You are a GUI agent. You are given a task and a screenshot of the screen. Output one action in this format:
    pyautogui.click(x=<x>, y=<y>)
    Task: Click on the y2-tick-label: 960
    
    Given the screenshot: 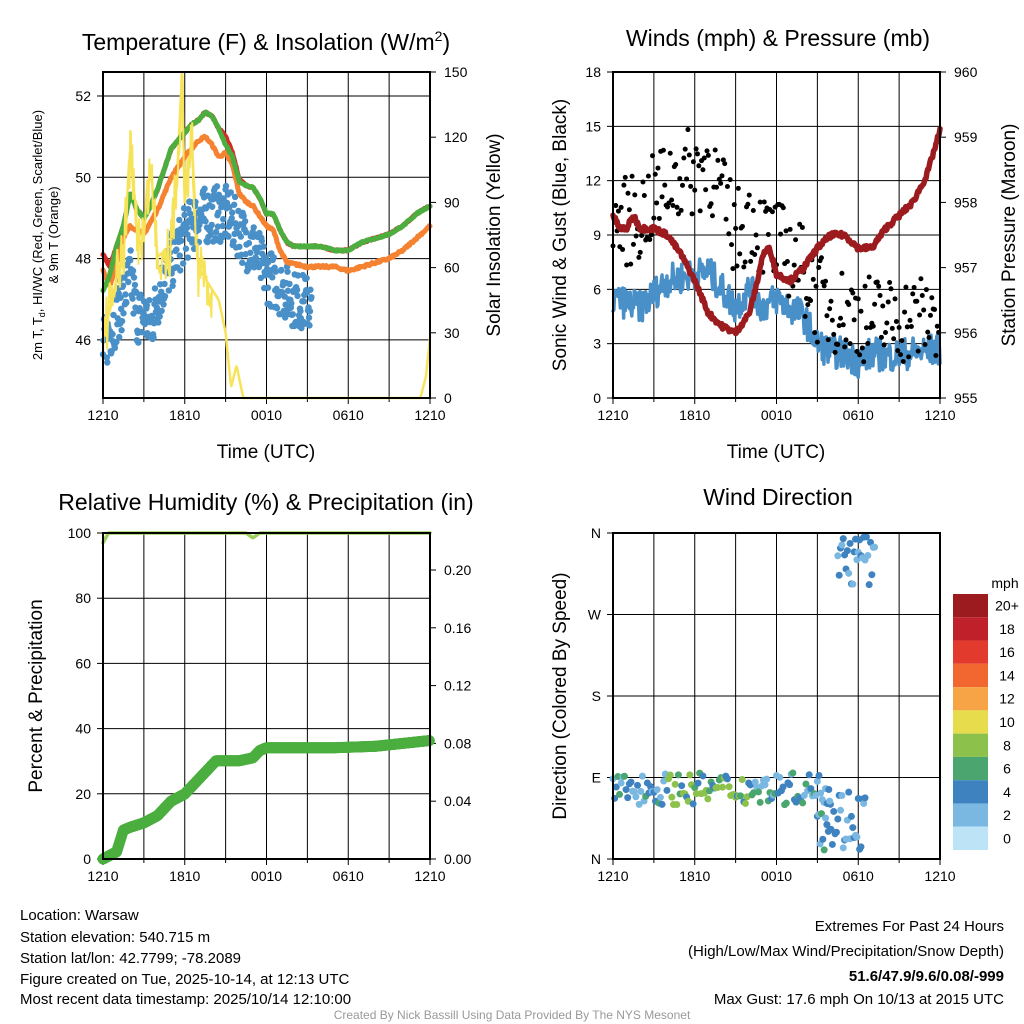 What is the action you would take?
    pyautogui.click(x=966, y=72)
    